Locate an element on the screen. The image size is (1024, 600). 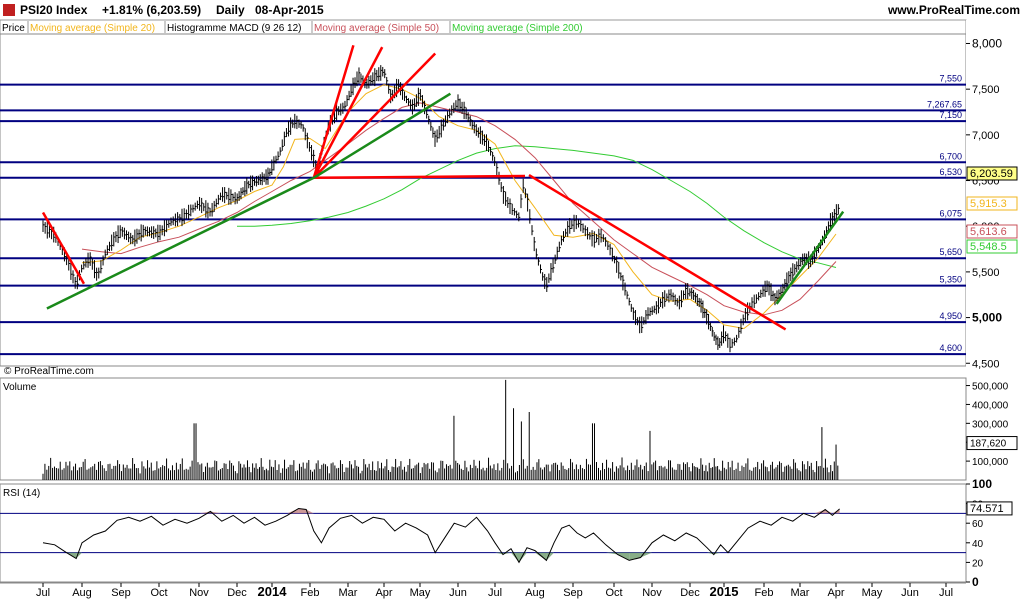
x-tick-label-0: Jul is located at coordinates (43, 593).